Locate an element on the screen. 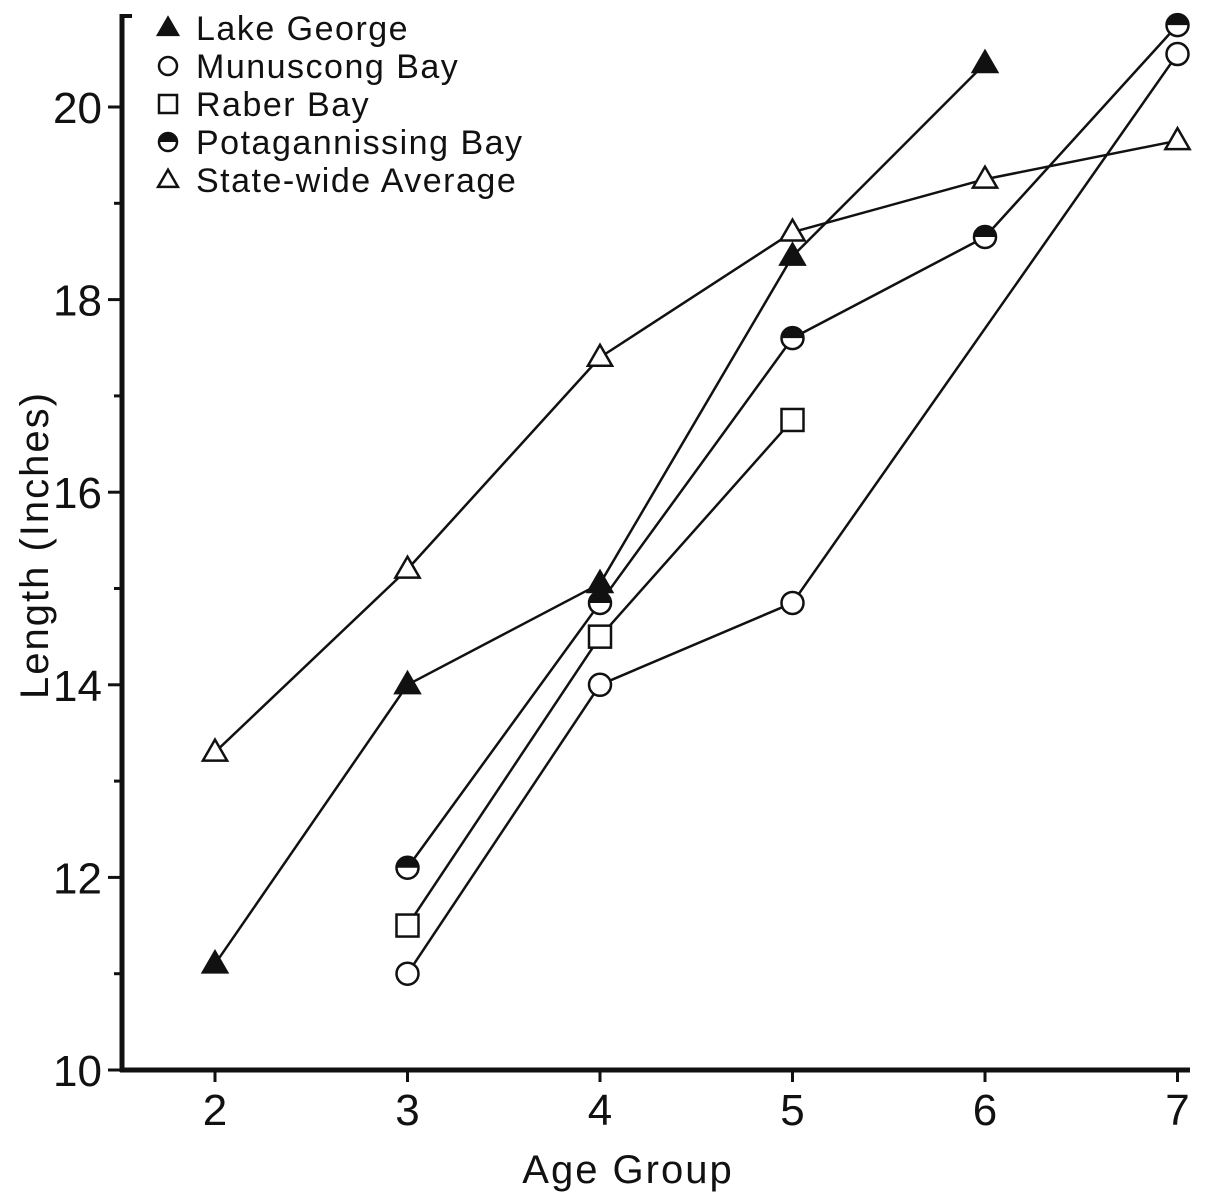 This screenshot has height=1195, width=1209. legend-marker-munuscong-bay is located at coordinates (168, 66).